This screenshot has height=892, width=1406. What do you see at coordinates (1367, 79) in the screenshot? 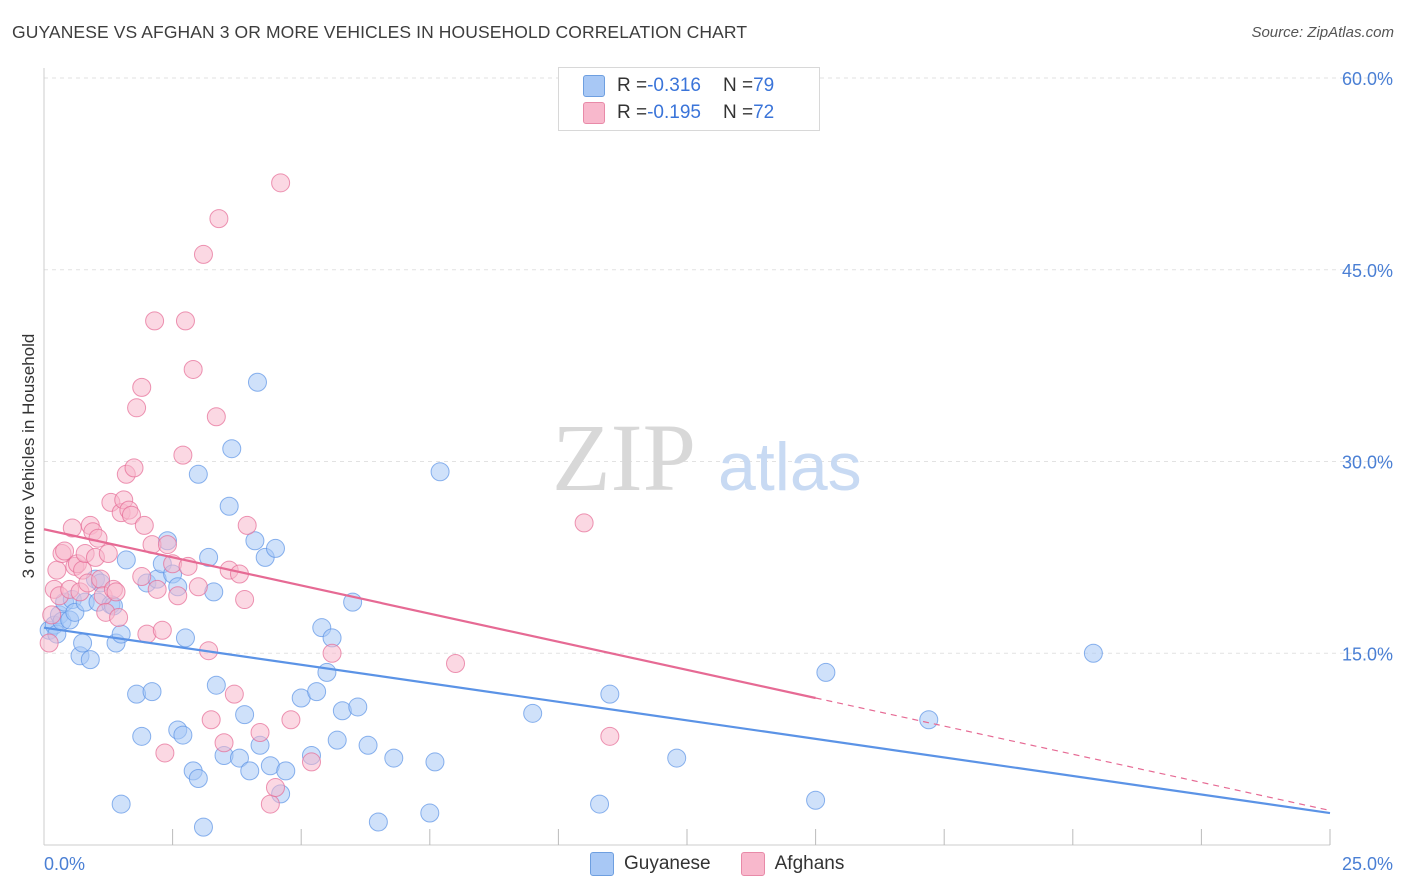
I see `y-tick-label: 60.0%` at bounding box center [1367, 79].